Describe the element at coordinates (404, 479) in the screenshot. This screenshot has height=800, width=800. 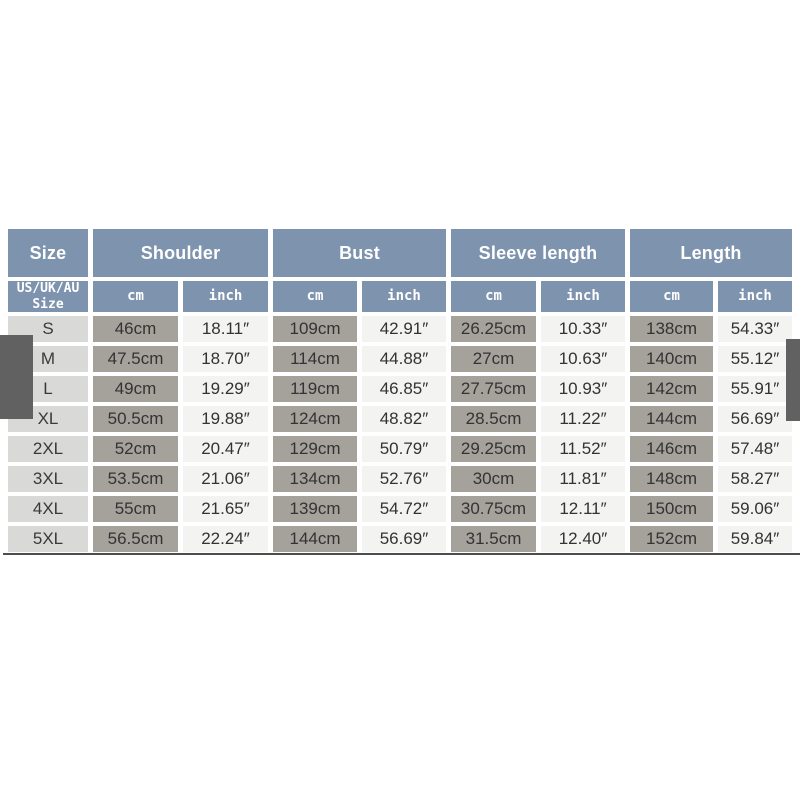
I see `measurement-cell: 52.76″` at that location.